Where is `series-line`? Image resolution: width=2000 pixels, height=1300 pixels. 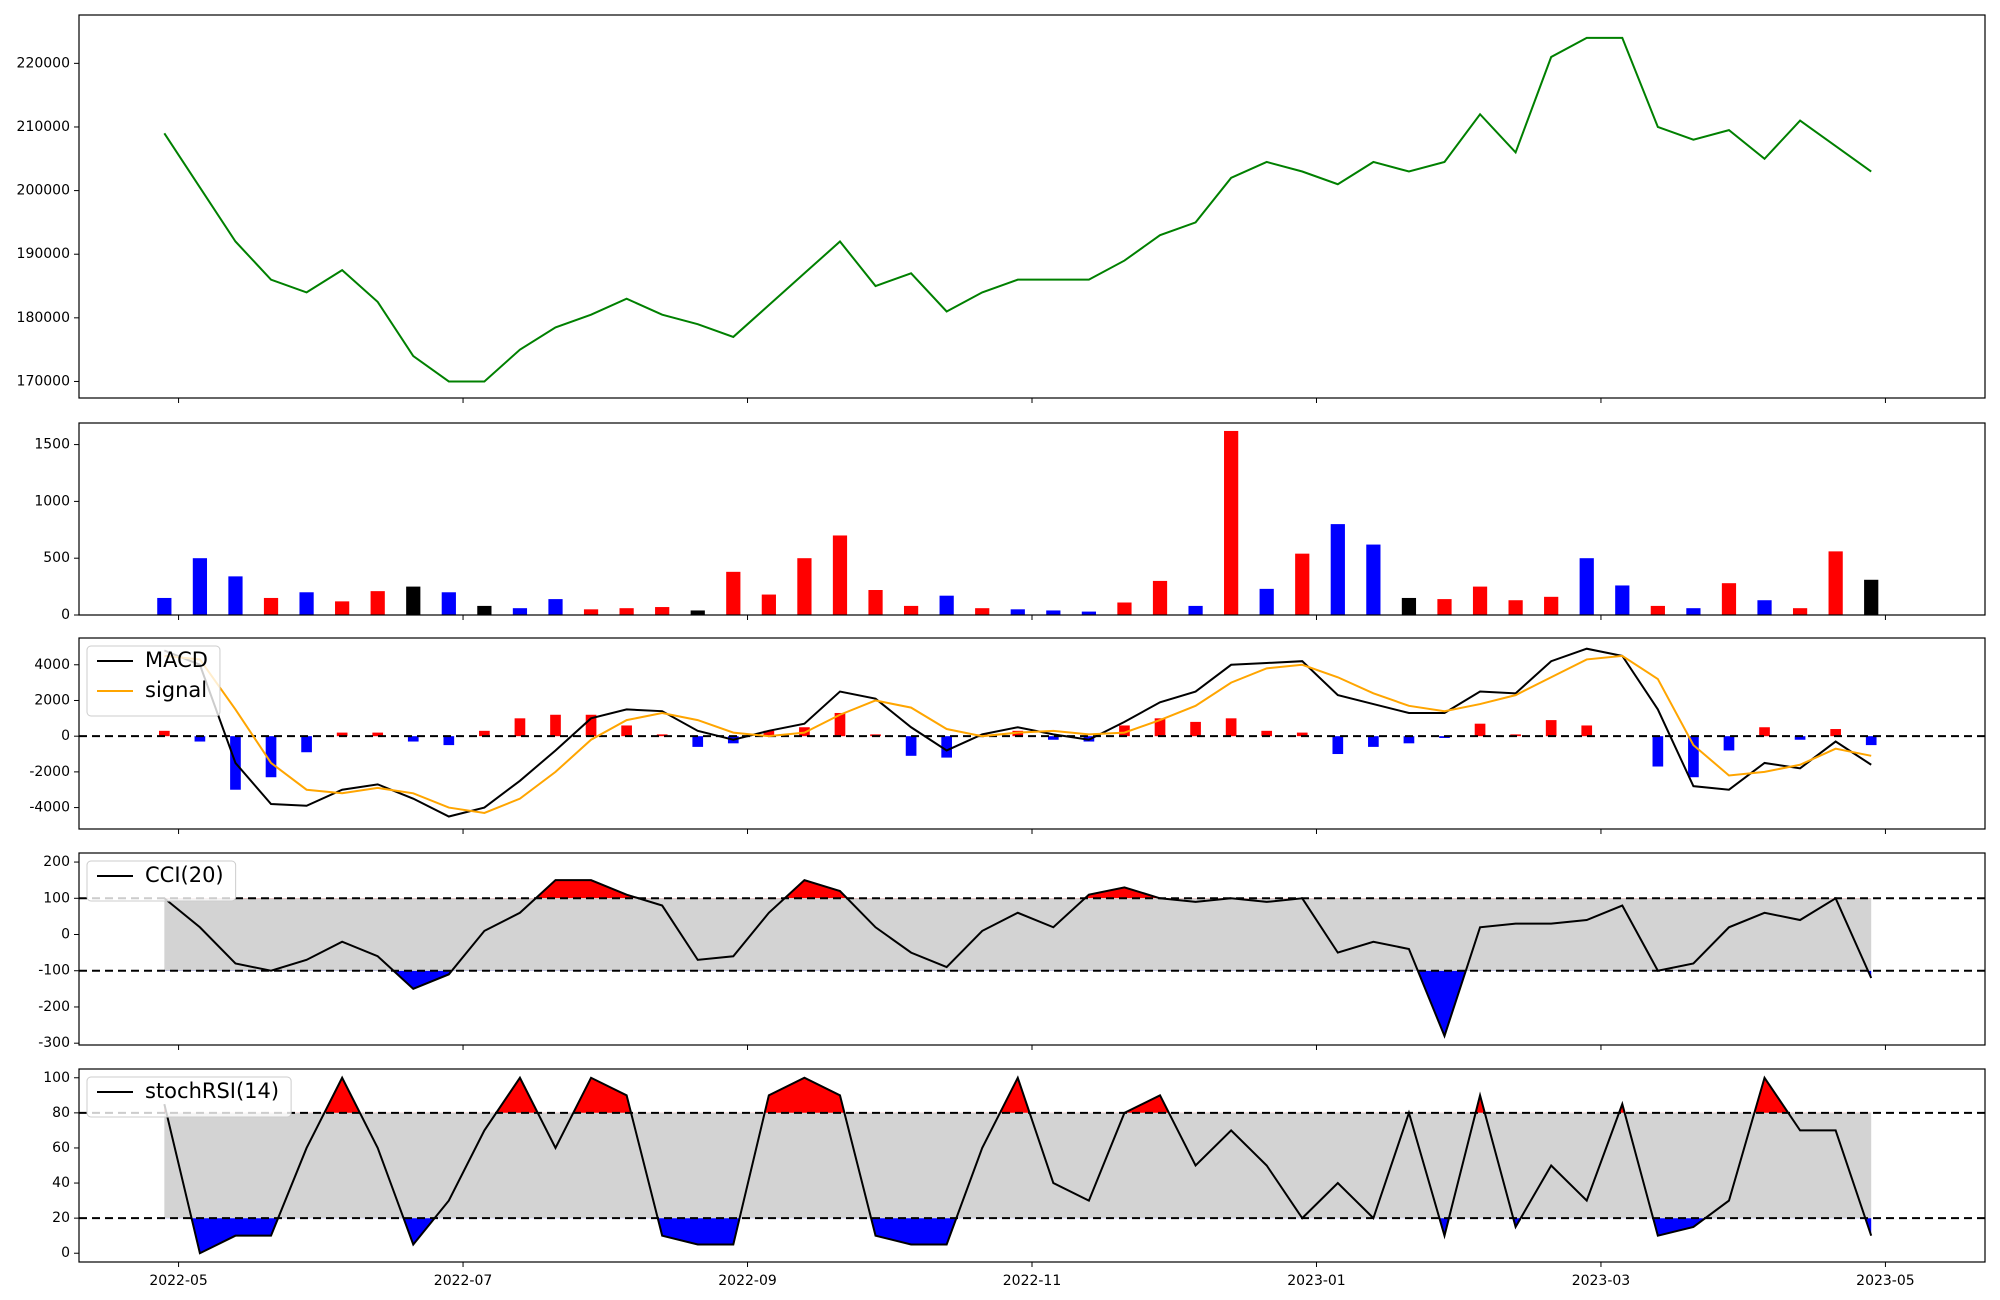
series-line is located at coordinates (1018, 1165).